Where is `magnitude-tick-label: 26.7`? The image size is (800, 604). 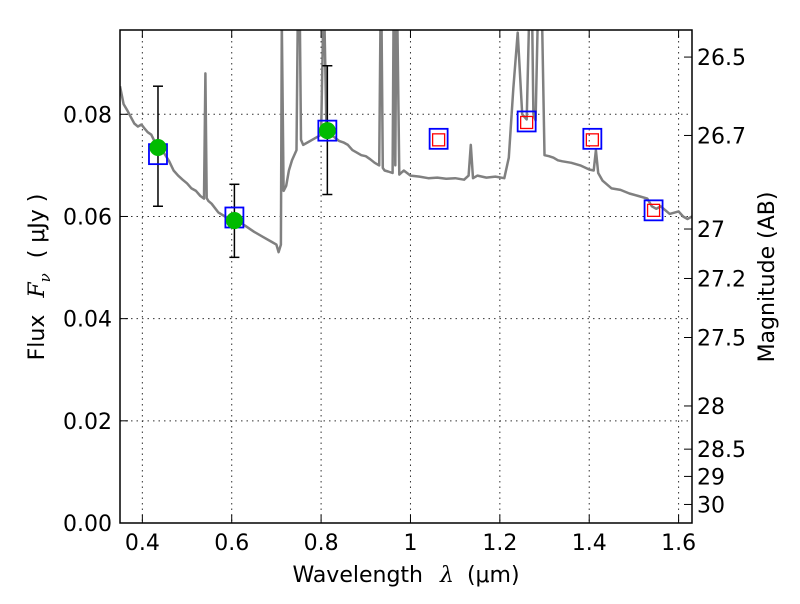
magnitude-tick-label: 26.7 is located at coordinates (721, 136).